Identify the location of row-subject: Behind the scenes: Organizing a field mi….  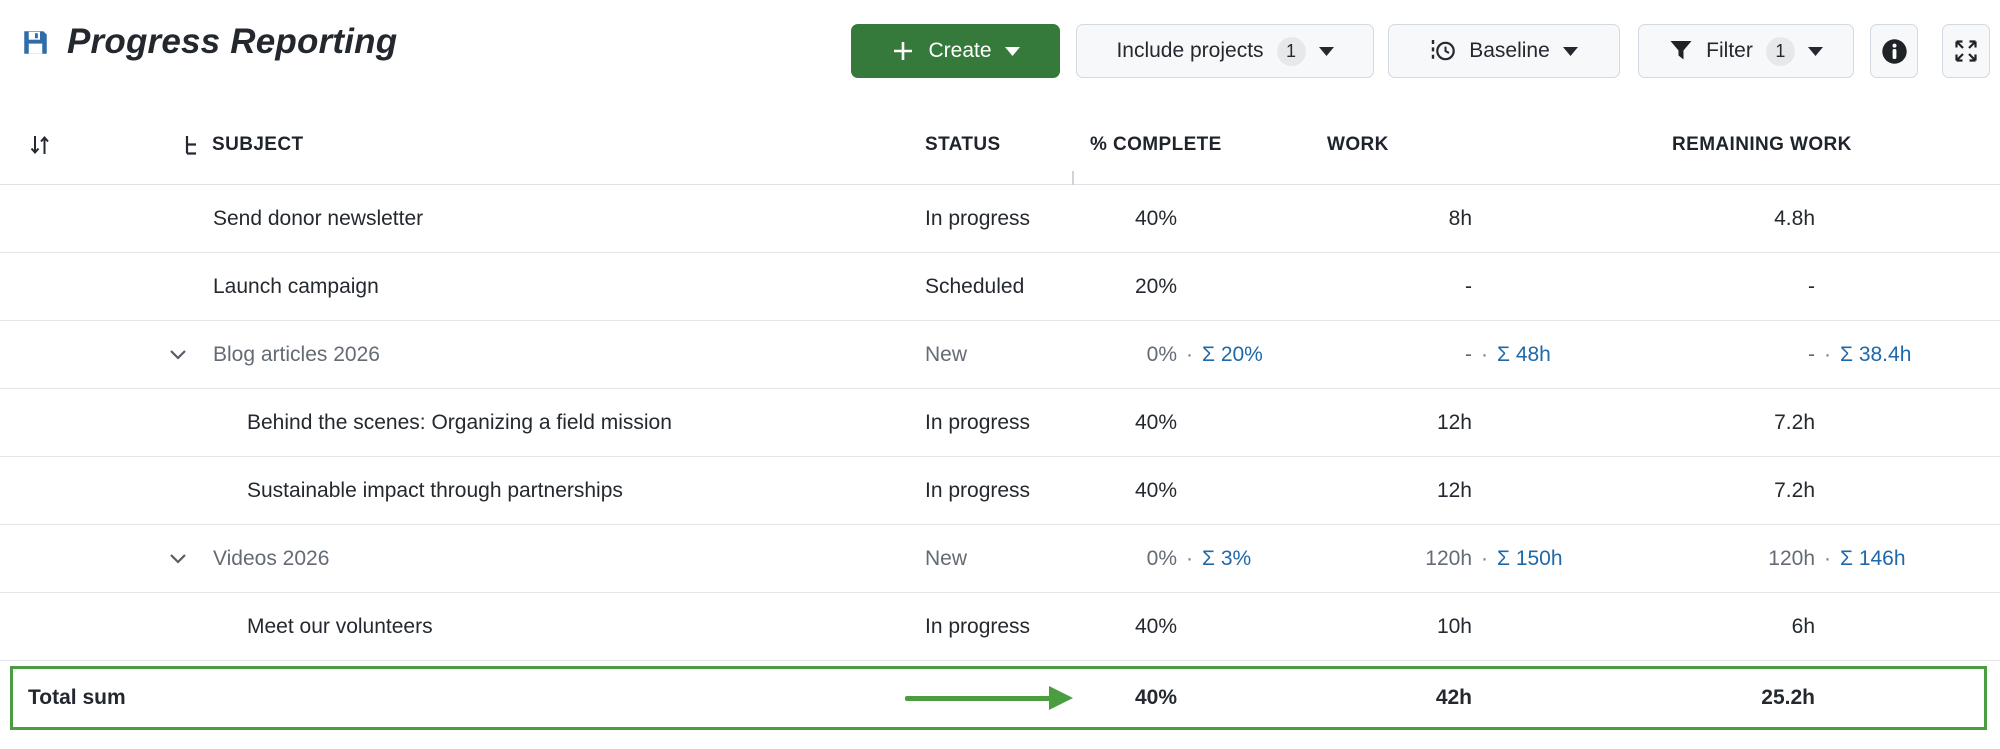
(459, 422).